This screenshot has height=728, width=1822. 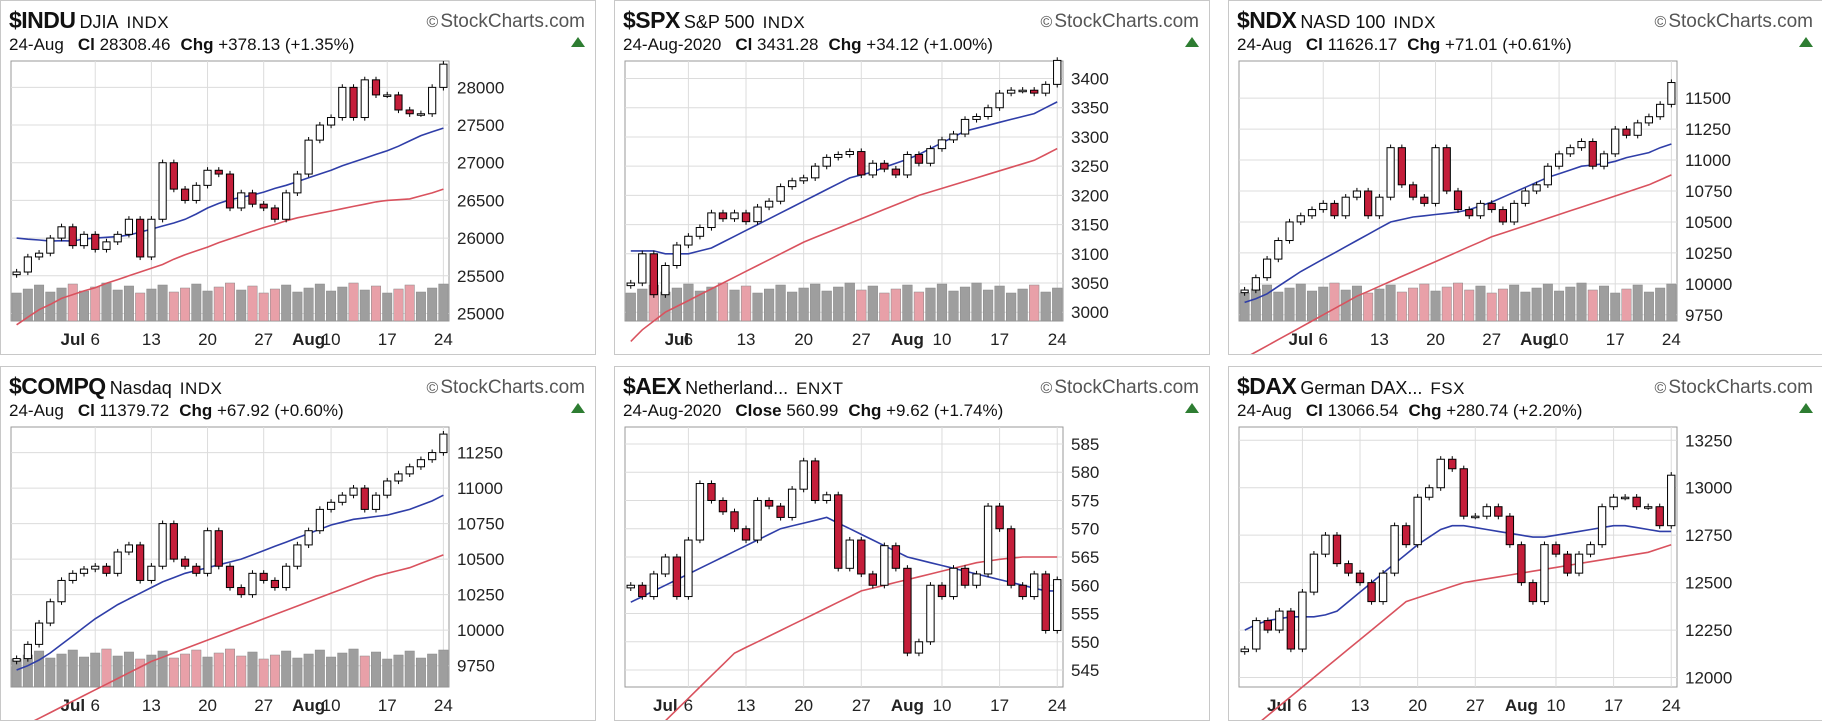 What do you see at coordinates (1708, 440) in the screenshot?
I see `y-tick-label: 13250` at bounding box center [1708, 440].